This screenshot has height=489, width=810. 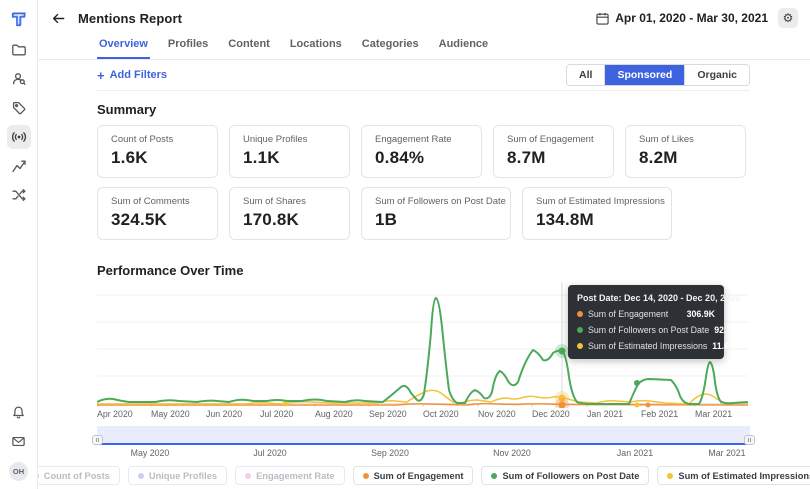 What do you see at coordinates (150, 201) in the screenshot?
I see `card-label: Sum of Comments` at bounding box center [150, 201].